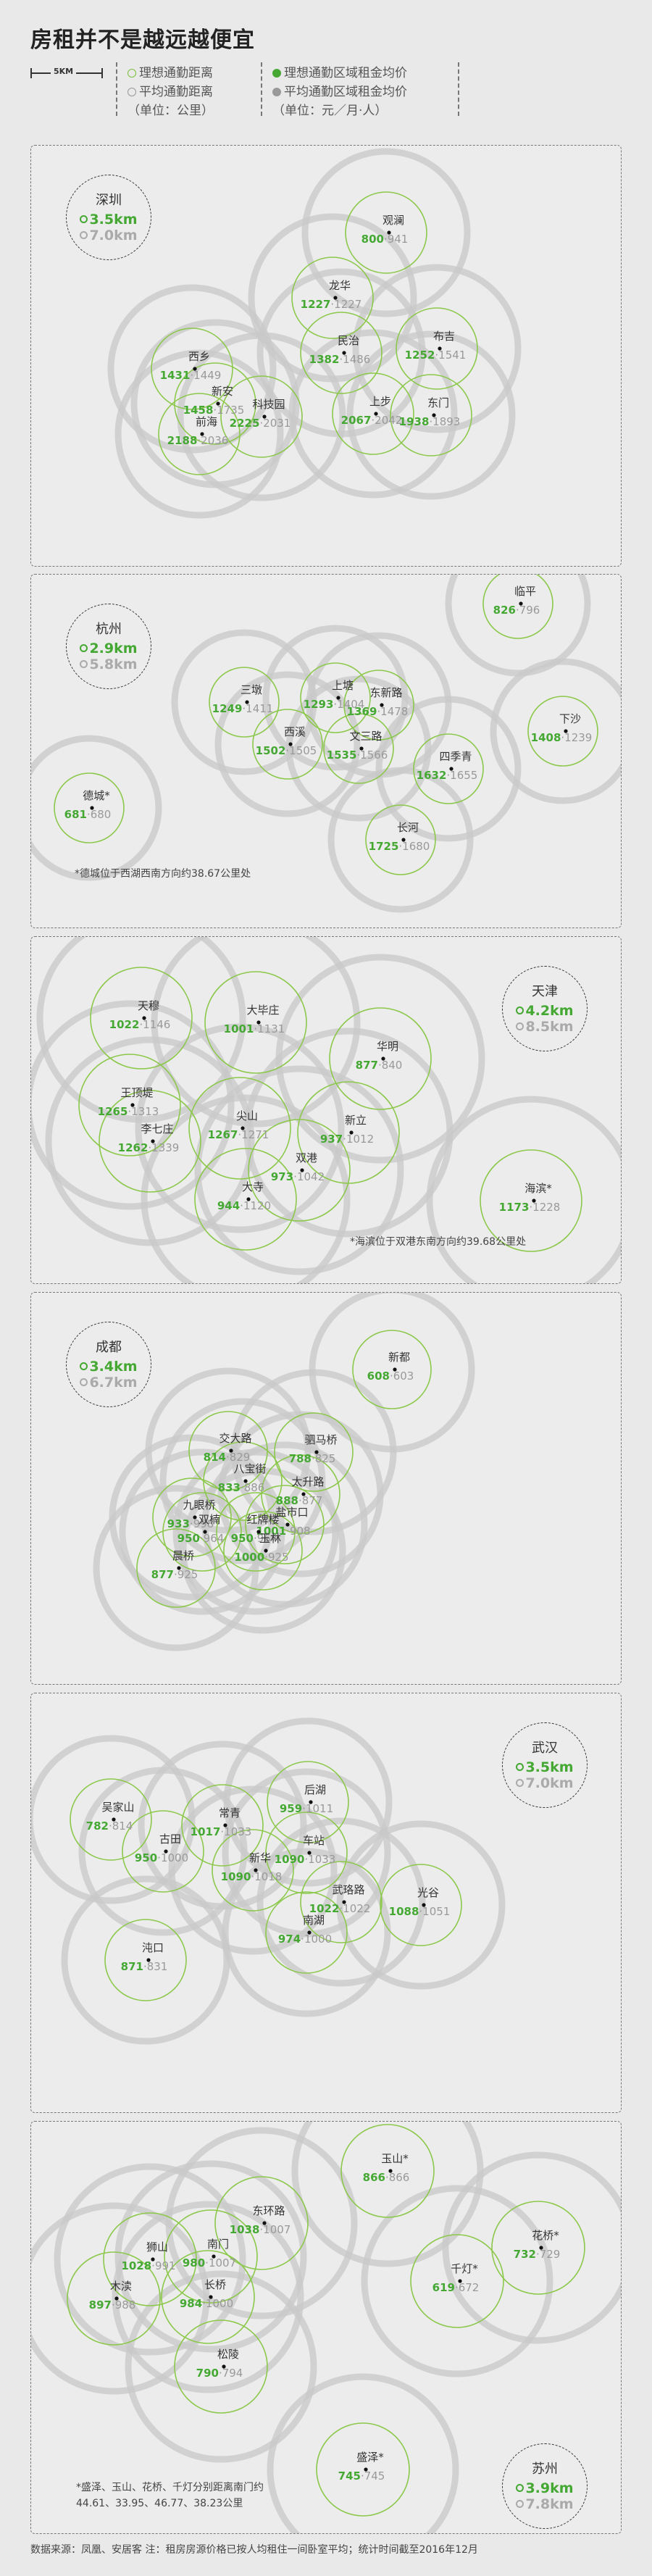 The height and width of the screenshot is (2576, 652). Describe the element at coordinates (545, 1748) in the screenshot. I see `city-name: 武汉` at that location.